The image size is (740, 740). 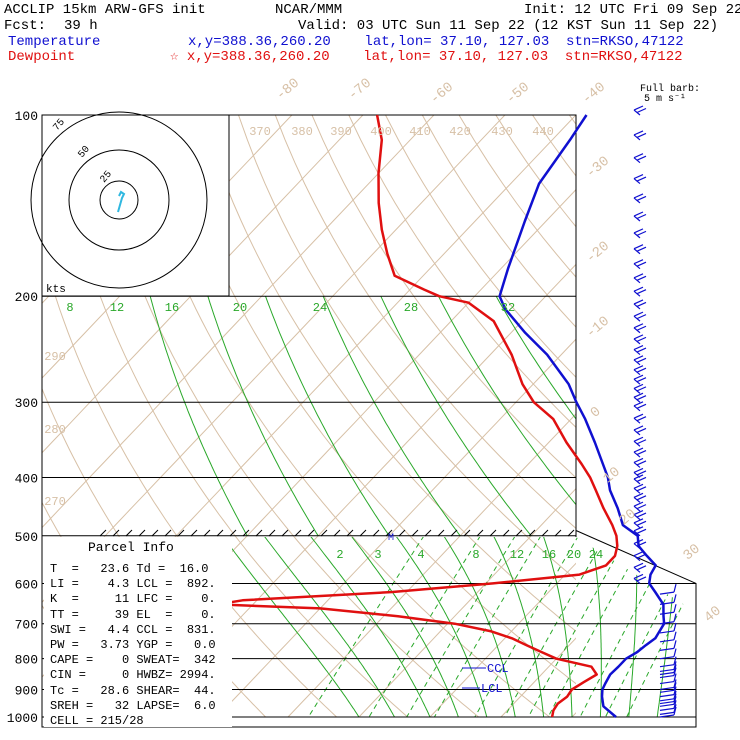 What do you see at coordinates (633, 627) in the screenshot?
I see `moist-adiabat-line` at bounding box center [633, 627].